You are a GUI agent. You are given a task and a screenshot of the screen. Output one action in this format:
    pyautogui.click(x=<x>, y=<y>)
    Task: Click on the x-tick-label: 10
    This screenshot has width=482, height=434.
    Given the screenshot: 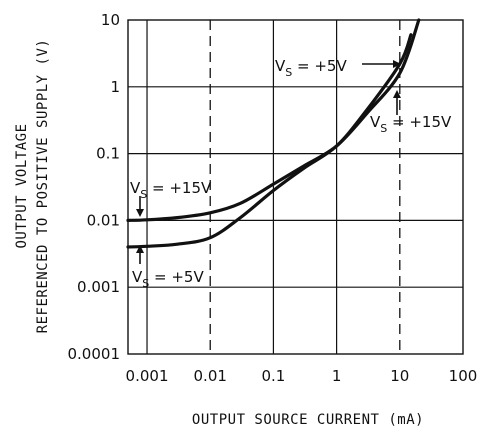 What is the action you would take?
    pyautogui.click(x=399, y=376)
    